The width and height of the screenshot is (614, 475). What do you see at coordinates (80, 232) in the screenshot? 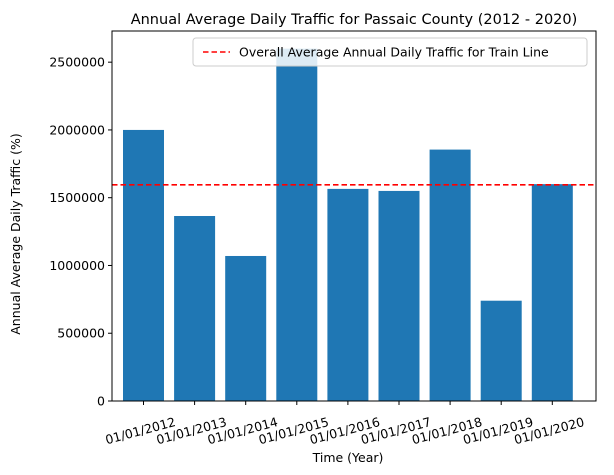
I see `y-axis: 0 500000 1000000 1500000 2000000 2500000` at bounding box center [80, 232].